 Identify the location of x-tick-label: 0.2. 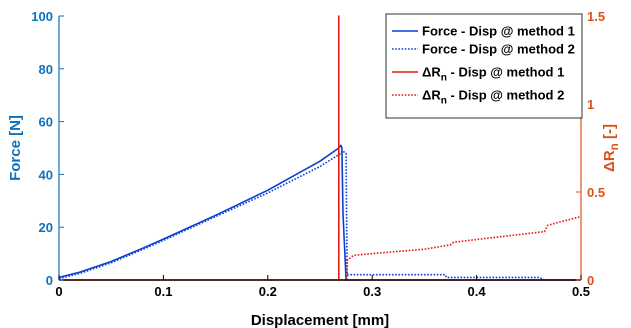
(268, 291).